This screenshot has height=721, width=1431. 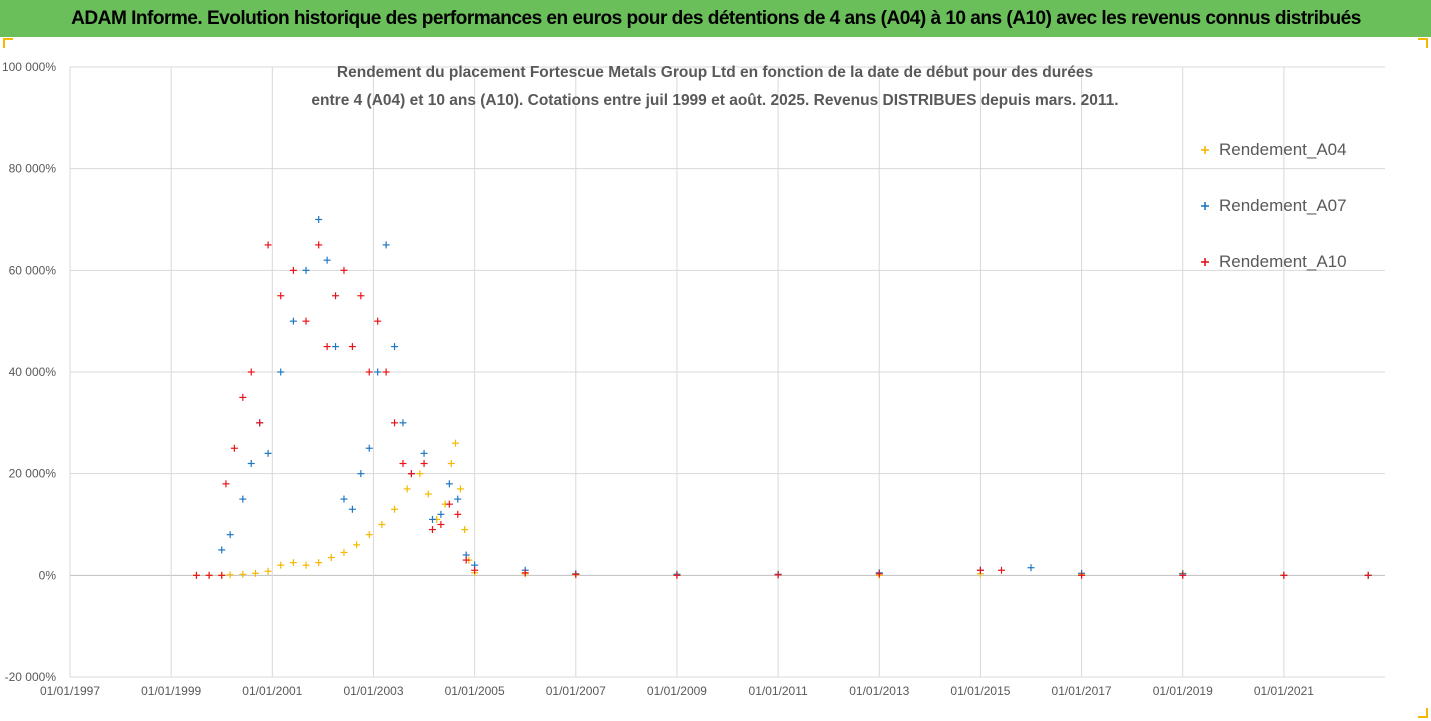 What do you see at coordinates (33, 169) in the screenshot?
I see `y-tick-label: 80 000%` at bounding box center [33, 169].